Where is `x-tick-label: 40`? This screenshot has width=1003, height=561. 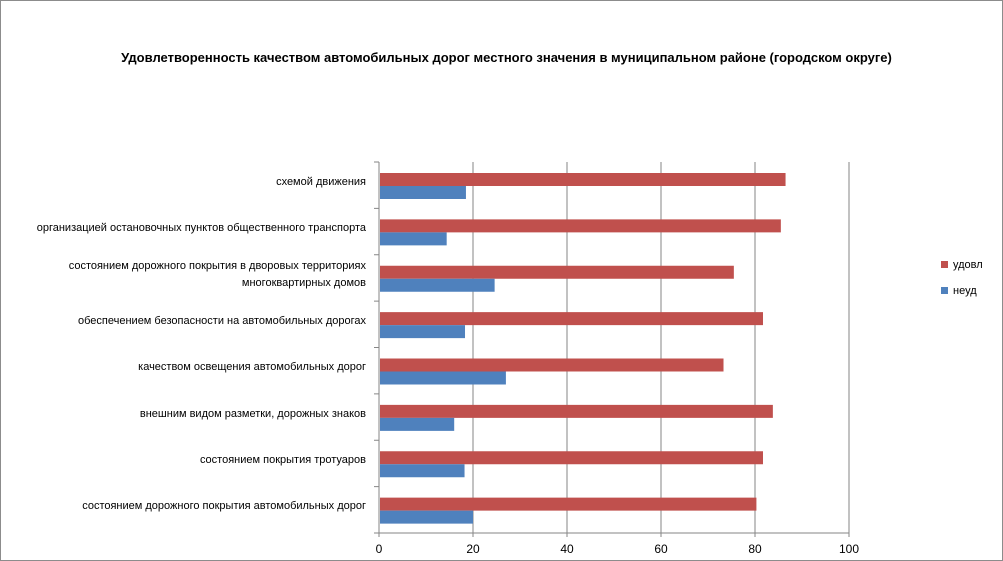 x-tick-label: 40 is located at coordinates (567, 549).